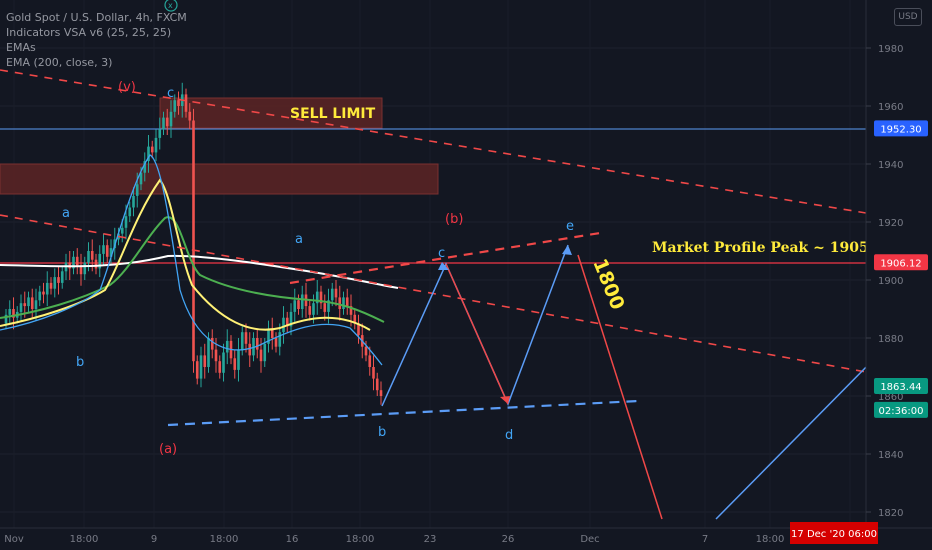 The width and height of the screenshot is (932, 550). Describe the element at coordinates (620, 387) in the screenshot. I see `projection-target-leg` at that location.